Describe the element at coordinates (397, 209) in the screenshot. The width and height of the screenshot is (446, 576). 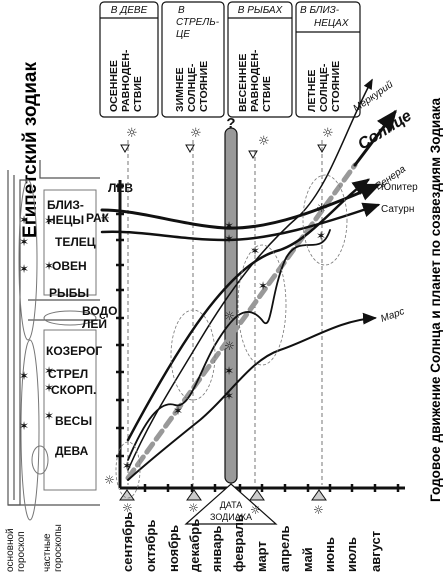
I see `svg-text: Сатурн` at that location.